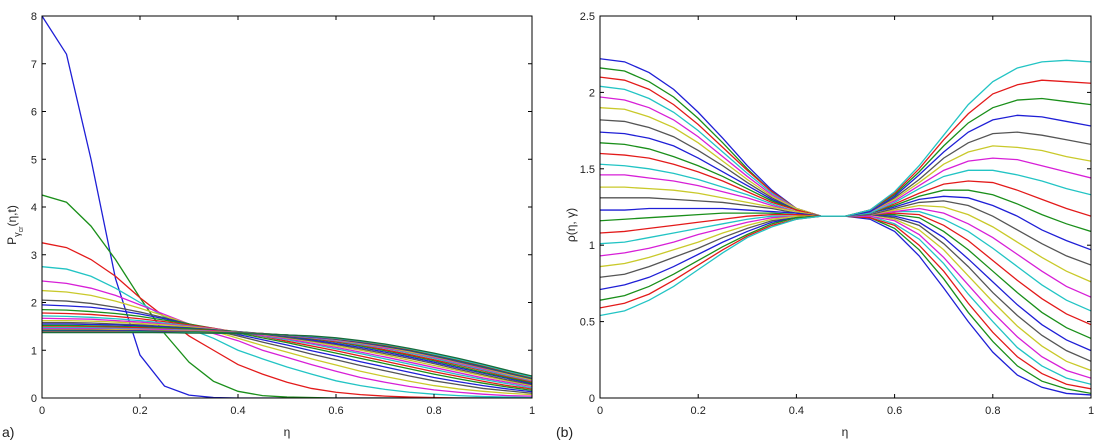 The width and height of the screenshot is (1098, 444). What do you see at coordinates (587, 17) in the screenshot?
I see `panel-b-y-tick-label: 2.5` at bounding box center [587, 17].